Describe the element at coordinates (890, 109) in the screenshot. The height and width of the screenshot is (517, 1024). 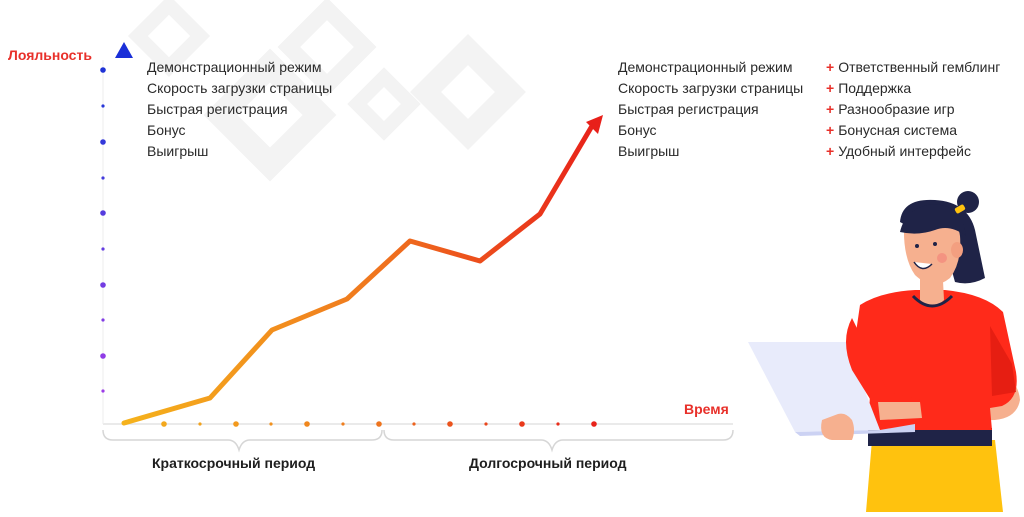
I see `list-item: + Разнообразие игр` at that location.